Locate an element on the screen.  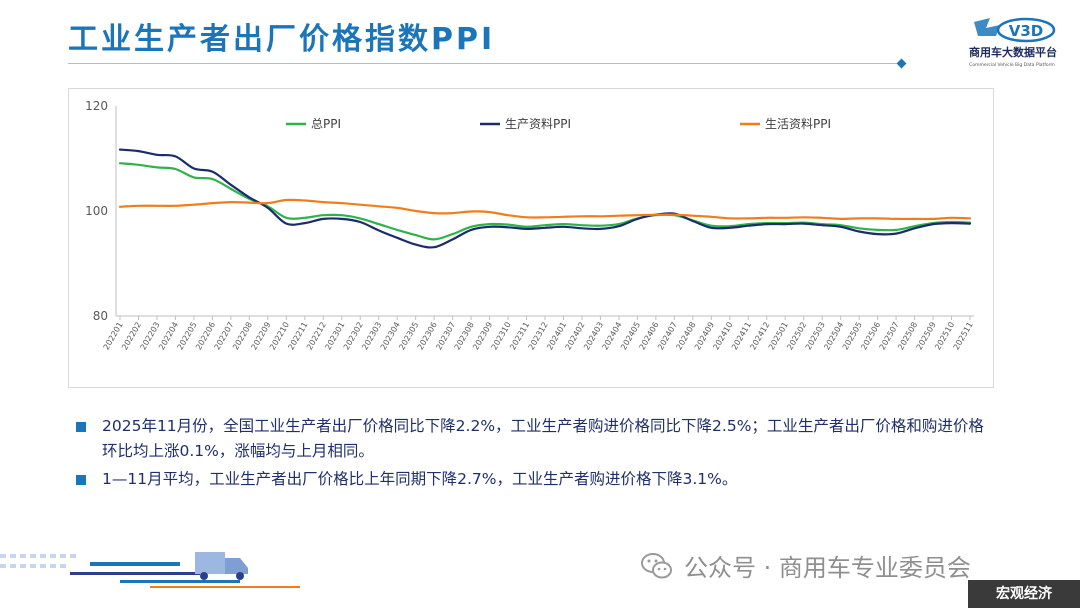
legend-label: 生活资料PPI is located at coordinates (798, 124).